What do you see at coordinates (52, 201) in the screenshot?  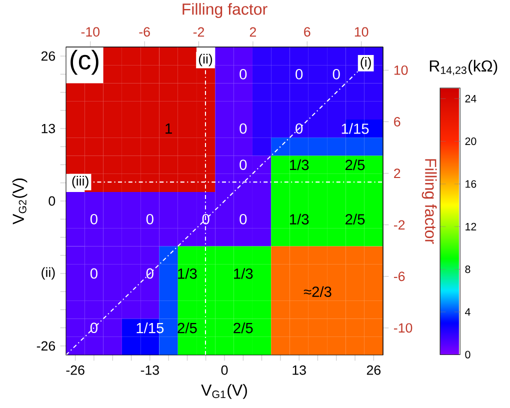 I see `y-tick-label: 0` at bounding box center [52, 201].